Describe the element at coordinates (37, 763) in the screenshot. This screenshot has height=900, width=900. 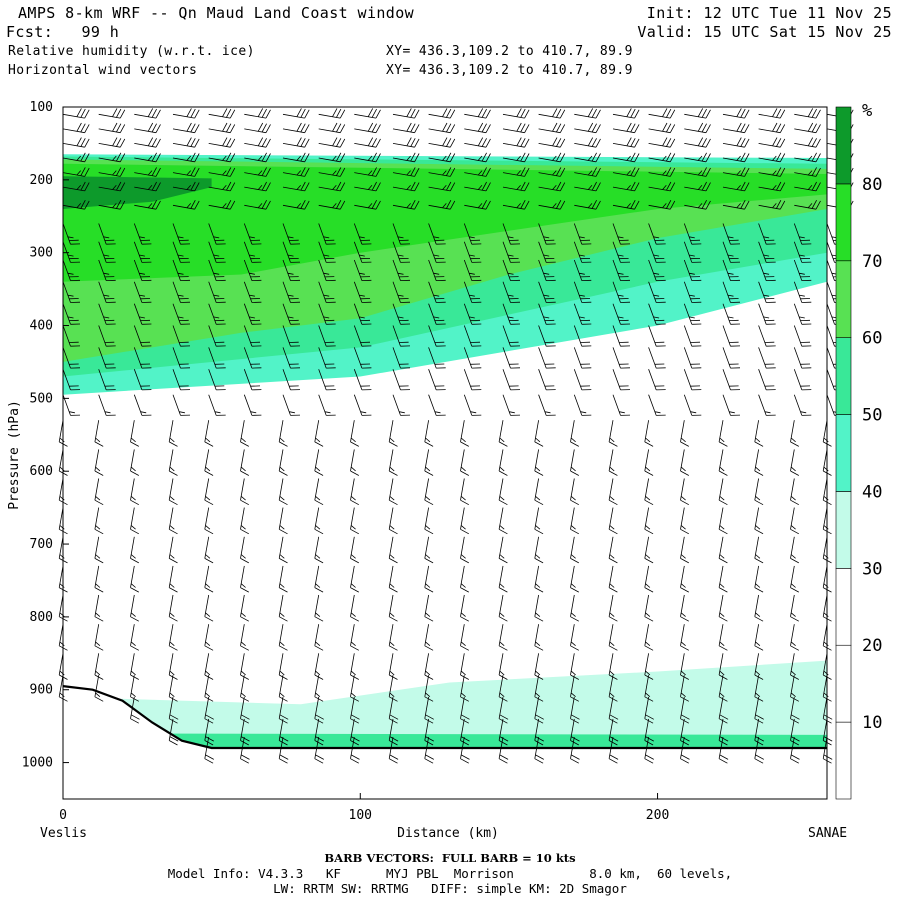
I see `y-tick-label: 1000` at that location.